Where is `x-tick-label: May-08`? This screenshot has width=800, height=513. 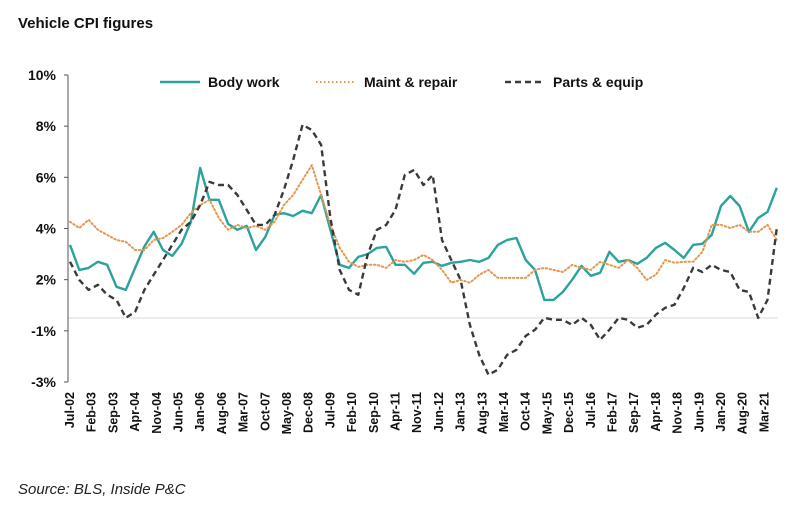 x-tick-label: May-08 is located at coordinates (287, 413).